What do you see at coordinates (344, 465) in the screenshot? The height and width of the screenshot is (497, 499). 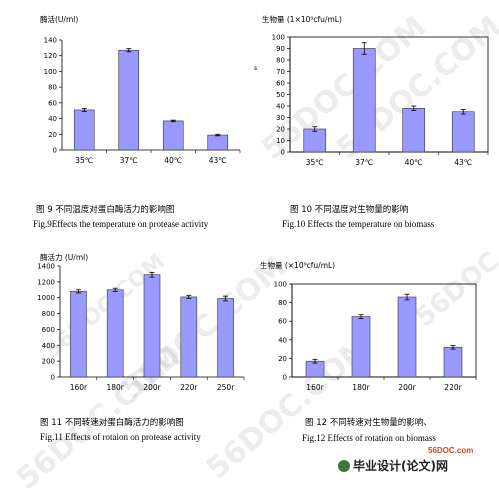 I see `logo-icon` at bounding box center [344, 465].